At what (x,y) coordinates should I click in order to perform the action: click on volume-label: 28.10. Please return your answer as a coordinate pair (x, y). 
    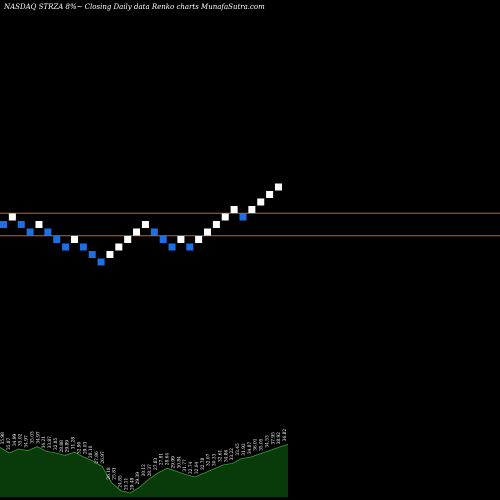
    Looking at the image, I should click on (91, 451).